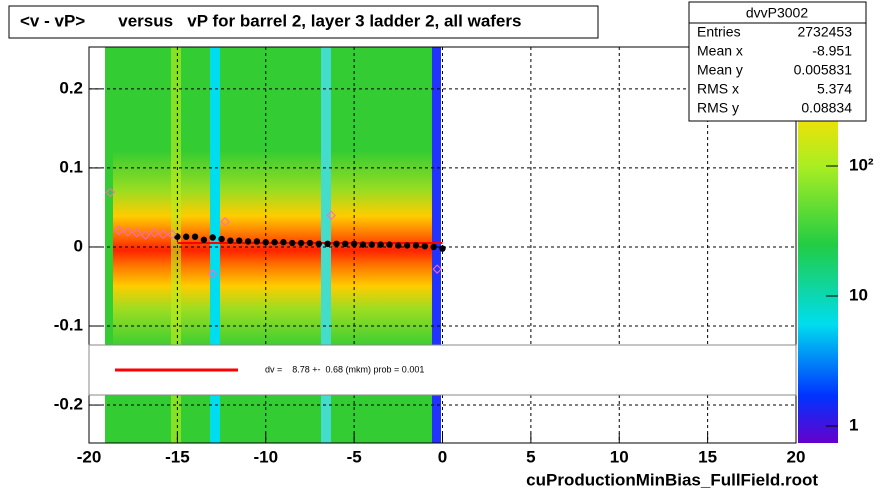 Image resolution: width=883 pixels, height=494 pixels. What do you see at coordinates (834, 89) in the screenshot?
I see `stats-value: 5.374` at bounding box center [834, 89].